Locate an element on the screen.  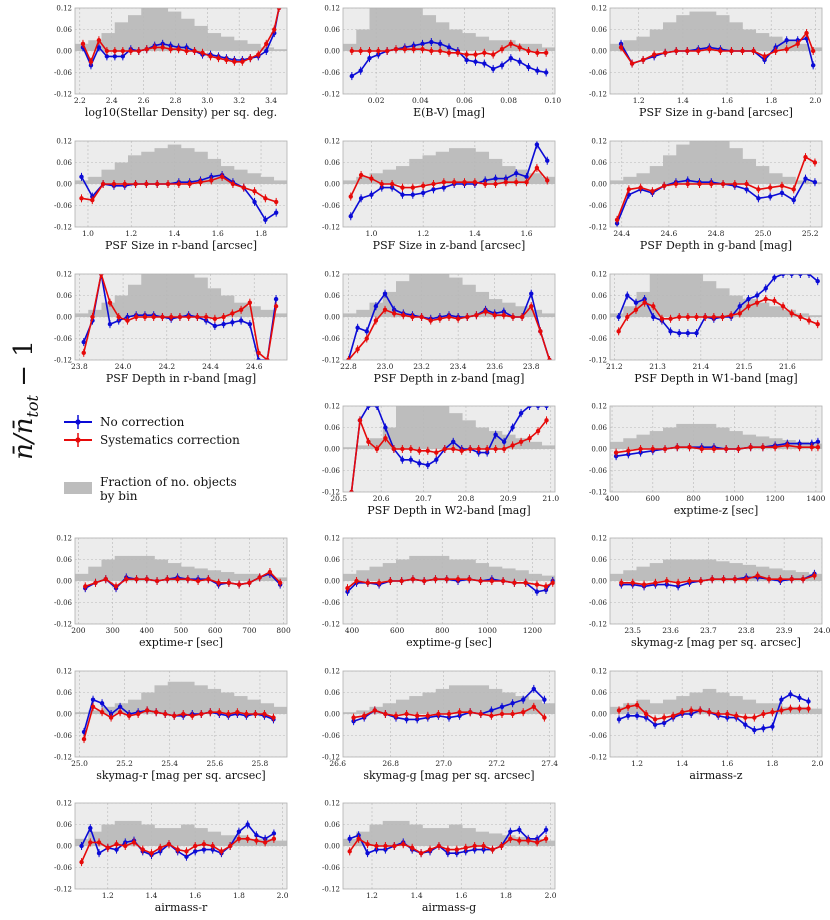
x-tick-label: 1.6 is located at coordinates (461, 895).